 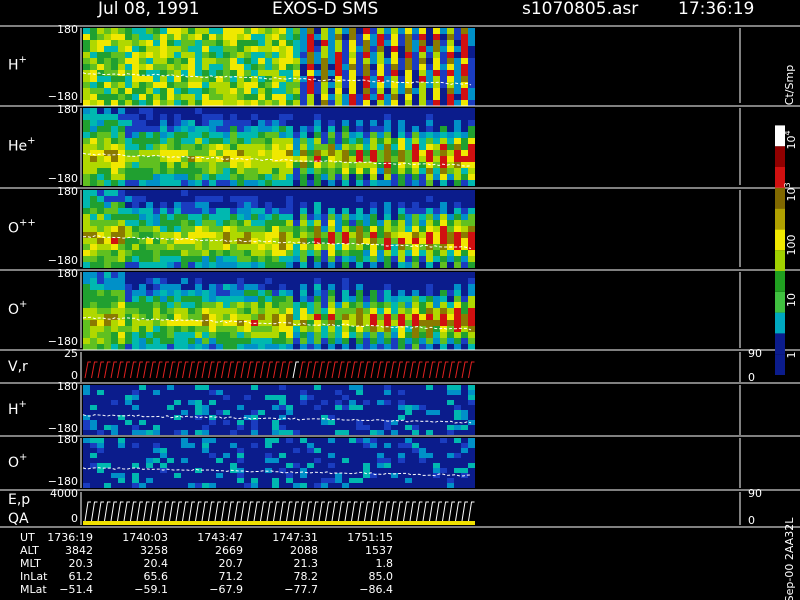 I want to click on qa-bar, so click(x=279, y=523).